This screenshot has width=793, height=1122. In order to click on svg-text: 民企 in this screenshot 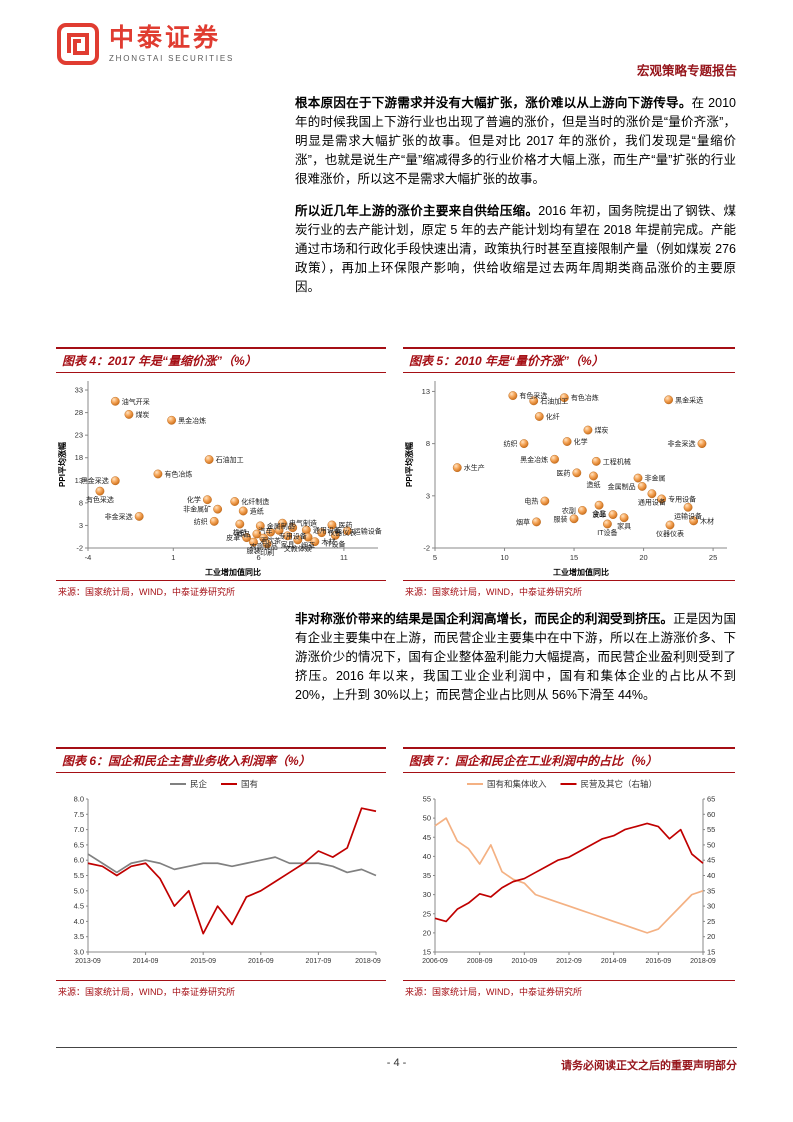, I will do `click(199, 784)`.